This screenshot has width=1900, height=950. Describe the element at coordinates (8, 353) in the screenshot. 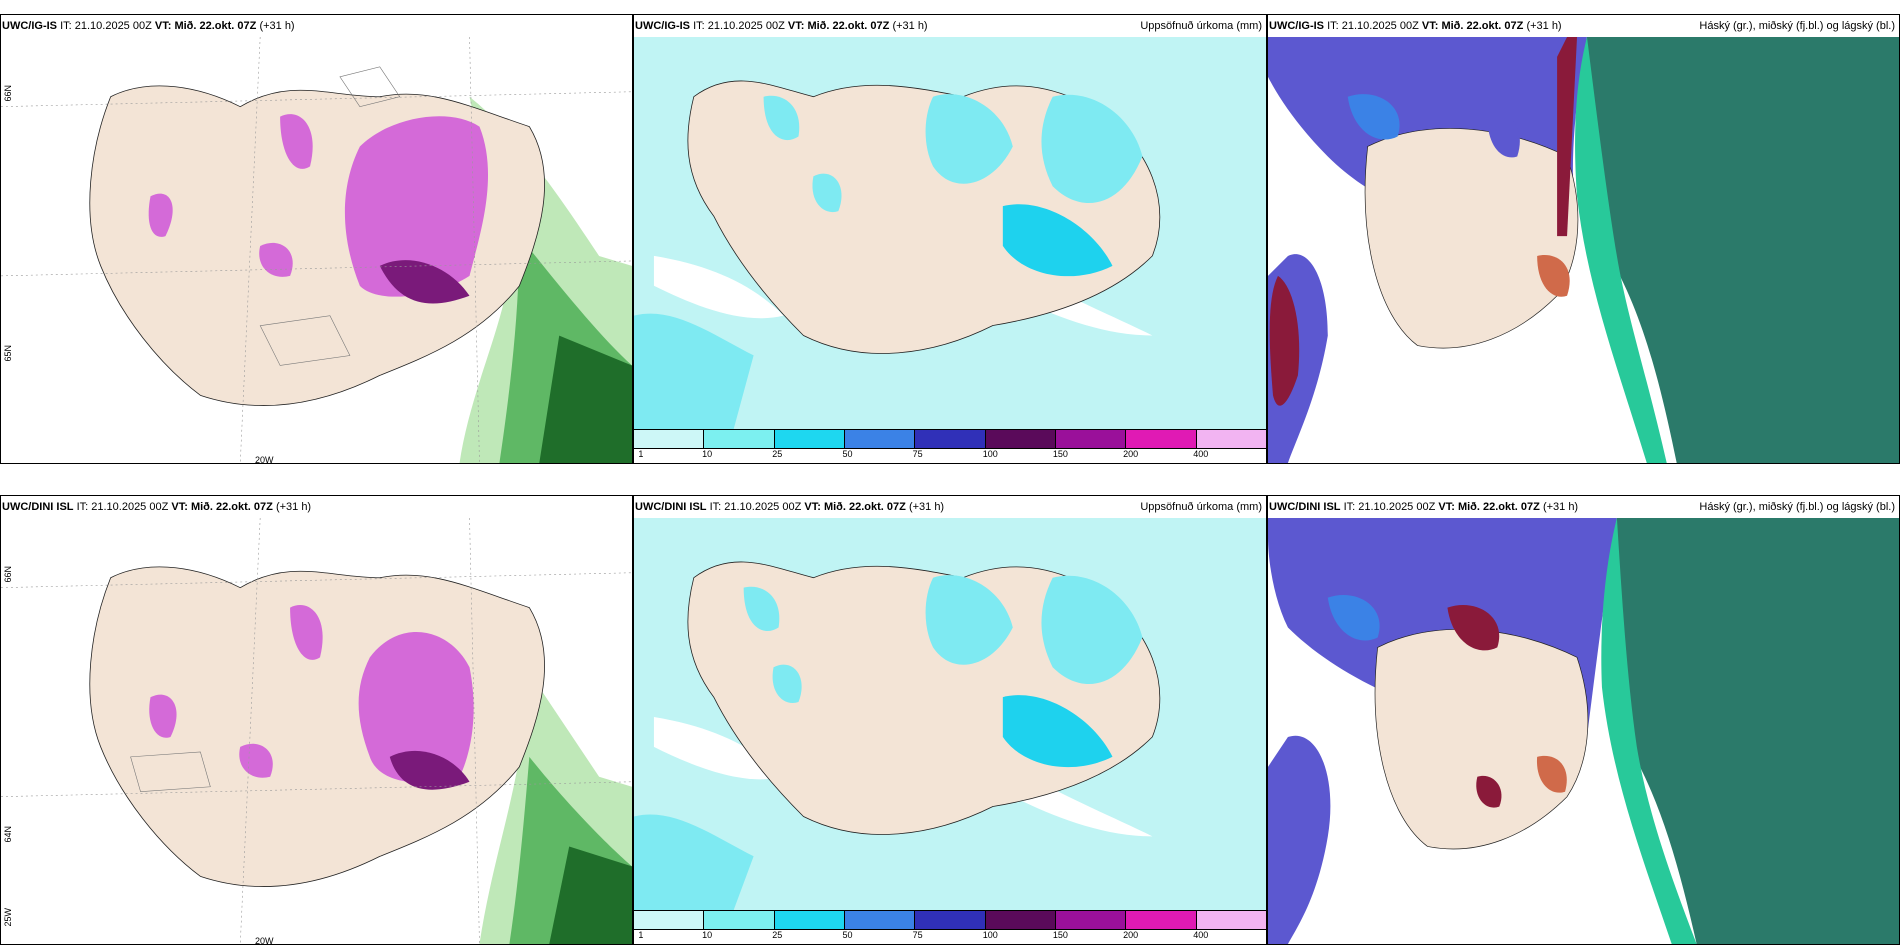

I see `lat-label: 65N` at that location.